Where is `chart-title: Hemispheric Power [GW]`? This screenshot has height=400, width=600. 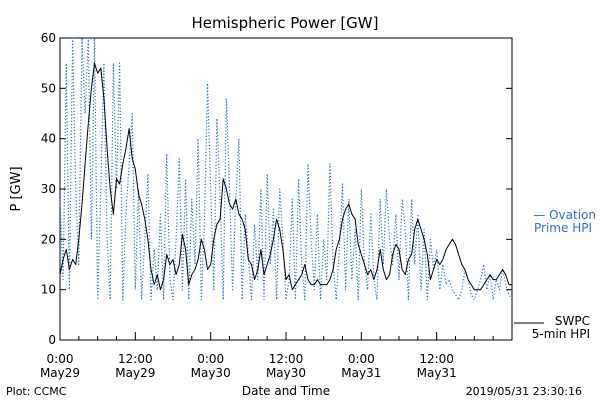 chart-title: Hemispheric Power [GW] is located at coordinates (285, 23).